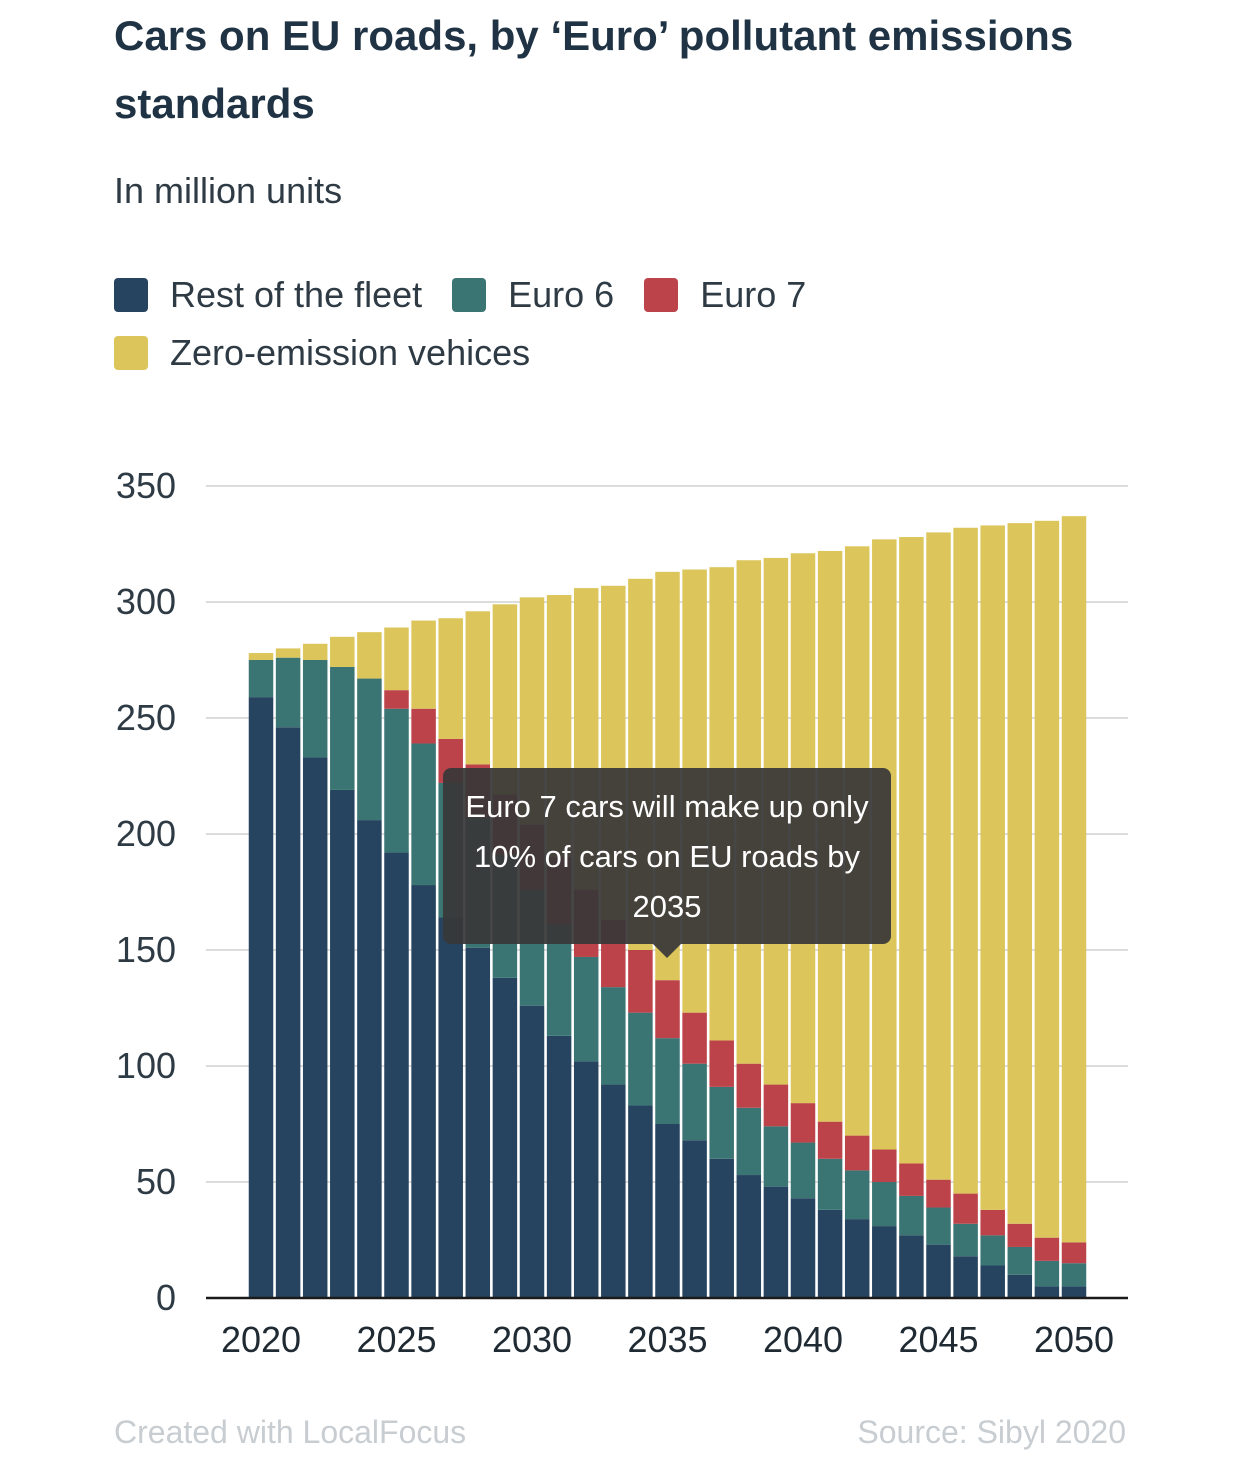  What do you see at coordinates (749, 1085) in the screenshot?
I see `bar-segment-euro-7-2038` at bounding box center [749, 1085].